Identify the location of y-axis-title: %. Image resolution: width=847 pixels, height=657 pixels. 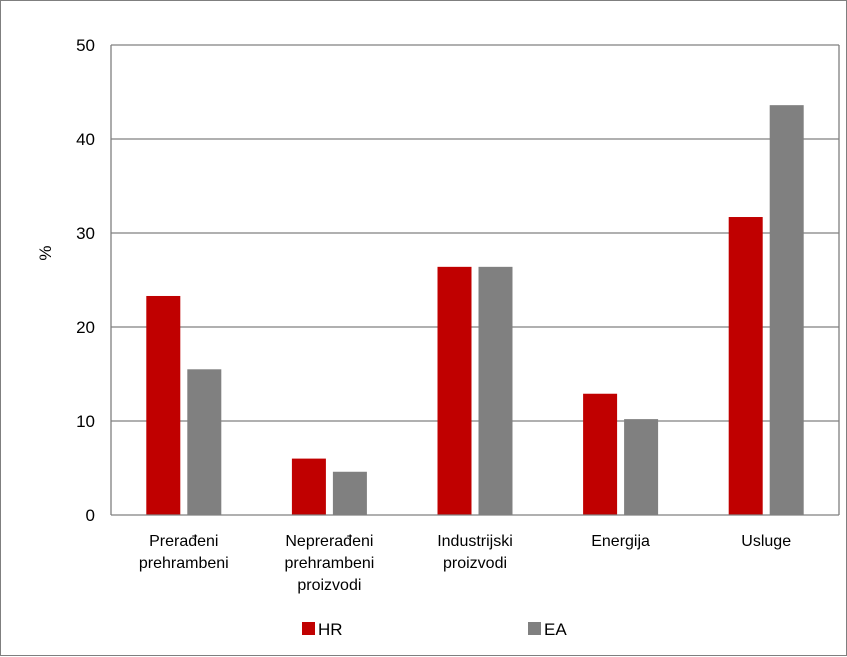
(45, 252).